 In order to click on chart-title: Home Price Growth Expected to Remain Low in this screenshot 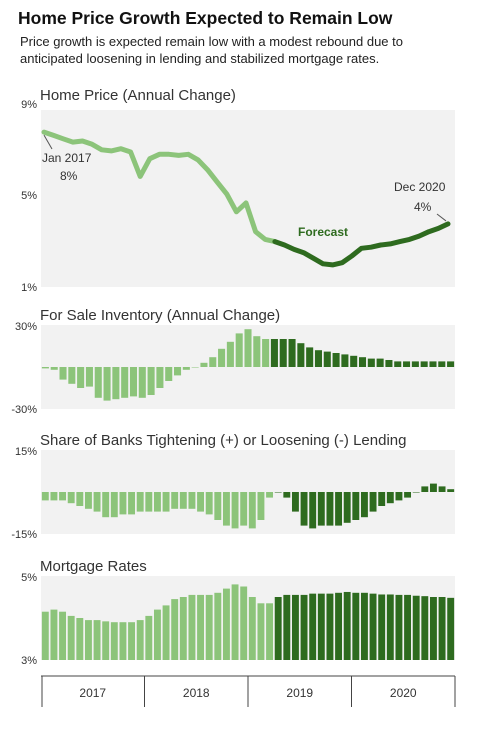, I will do `click(205, 18)`.